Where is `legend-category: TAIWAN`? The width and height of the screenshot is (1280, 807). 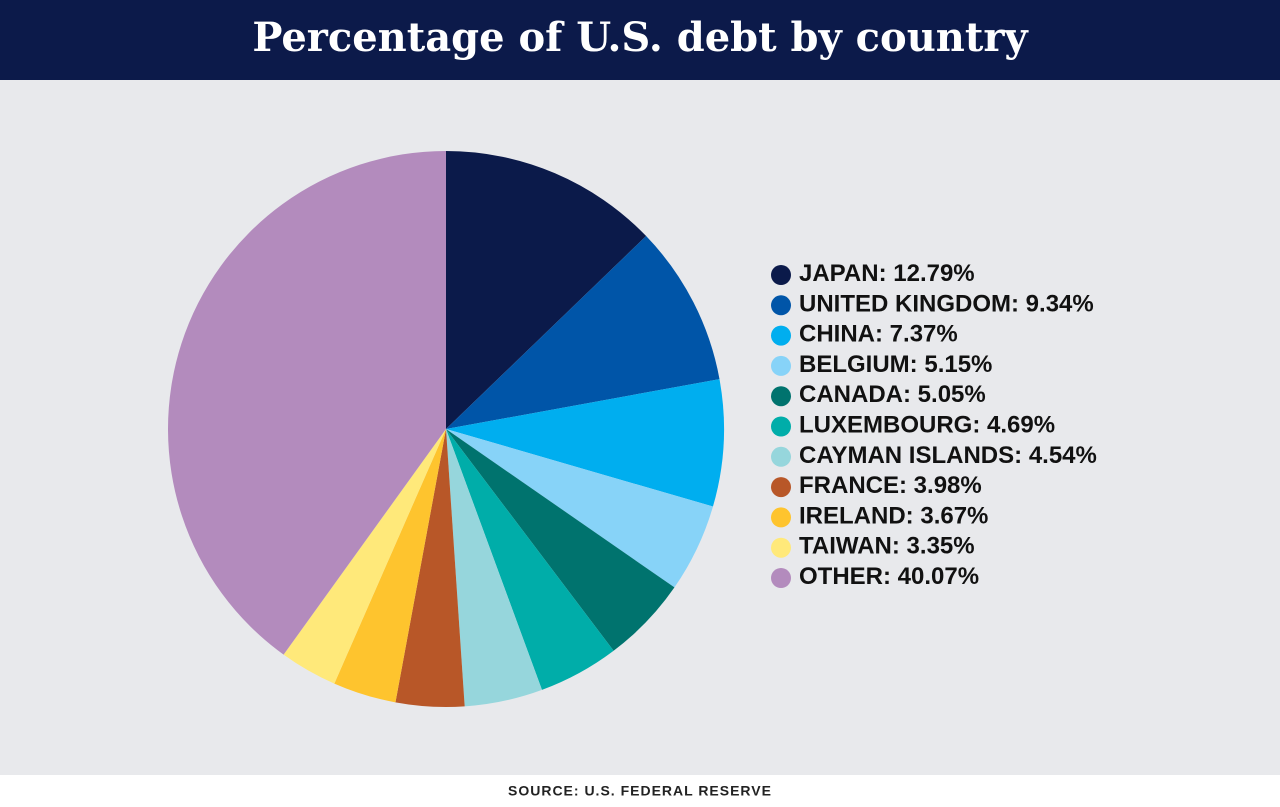
legend-category: TAIWAN is located at coordinates (845, 546).